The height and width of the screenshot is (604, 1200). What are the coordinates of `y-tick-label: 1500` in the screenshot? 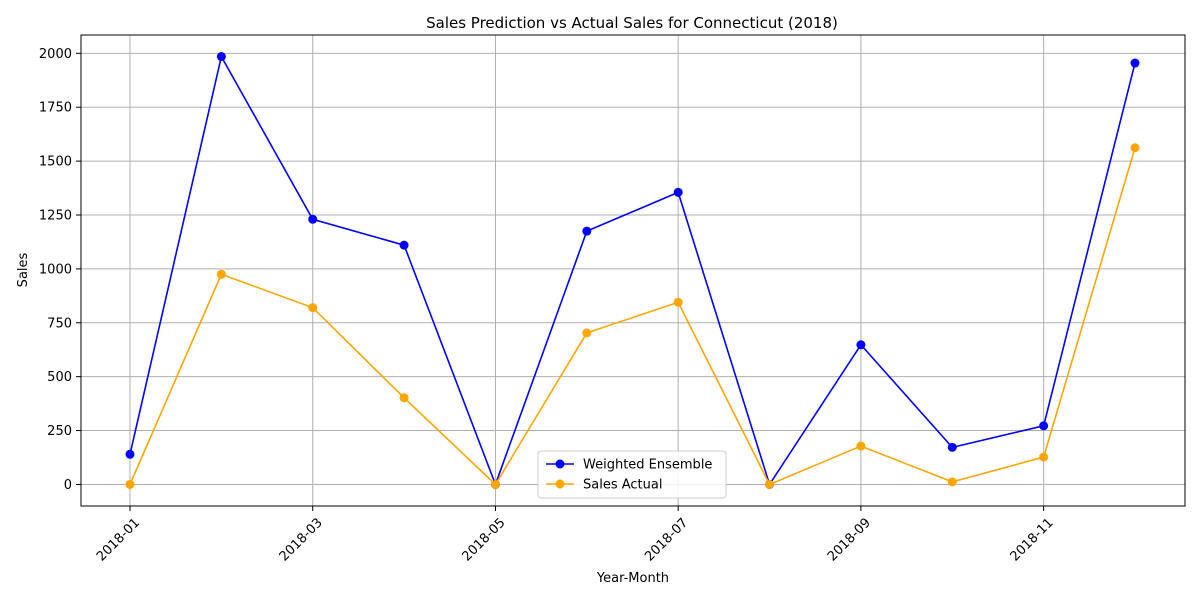 It's located at (55, 162).